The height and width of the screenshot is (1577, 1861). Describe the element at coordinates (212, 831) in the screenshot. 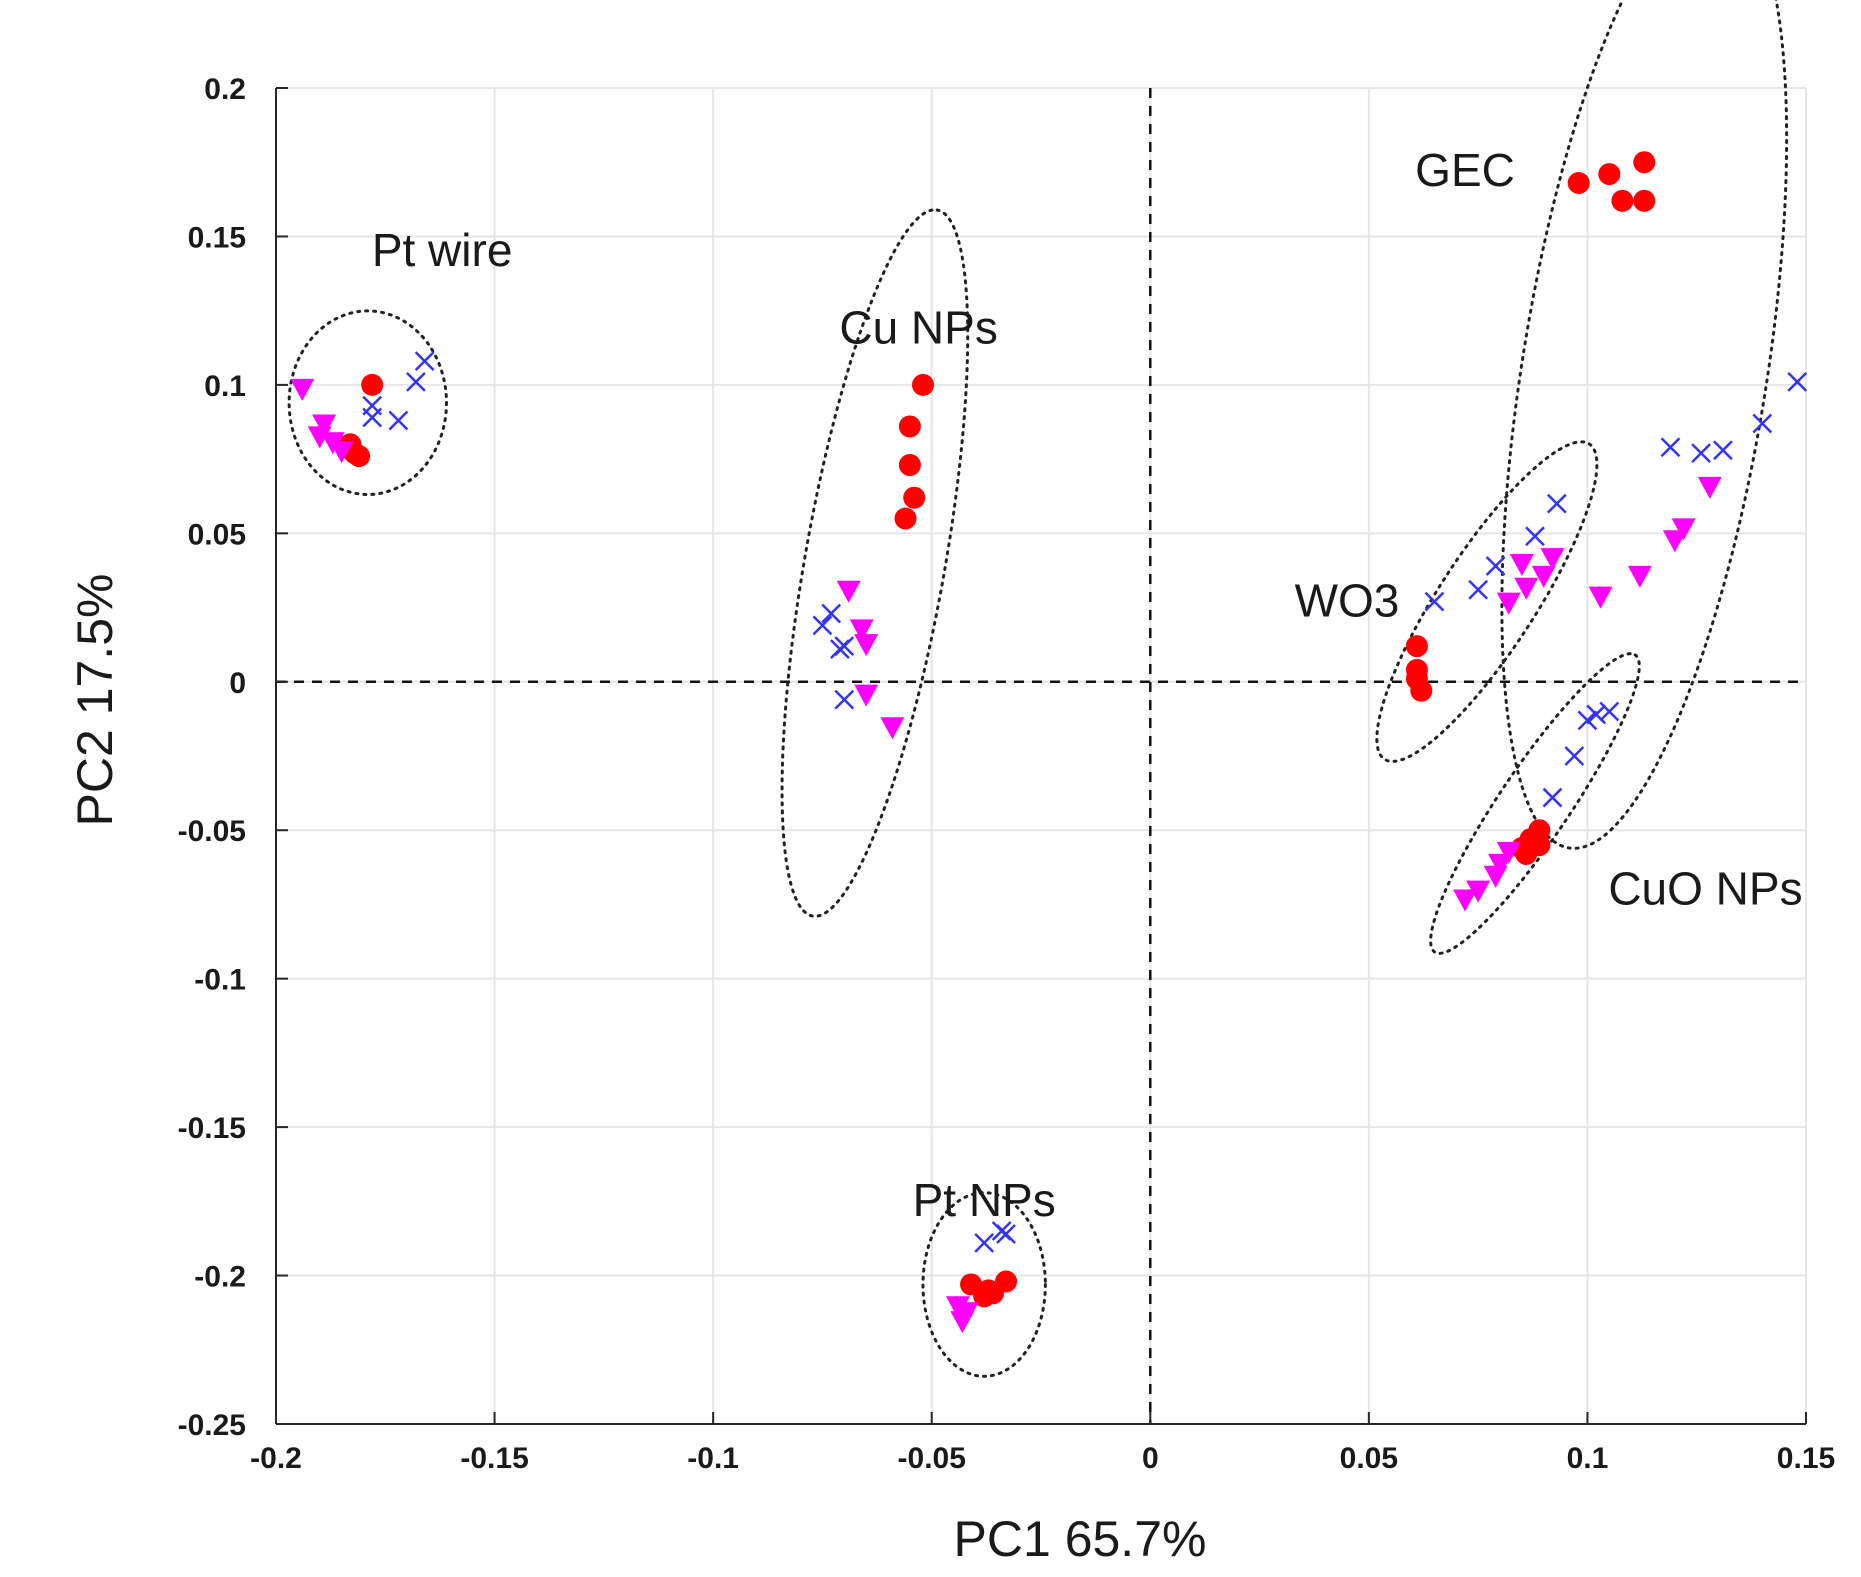

I see `y-tick-label: -0.05` at that location.